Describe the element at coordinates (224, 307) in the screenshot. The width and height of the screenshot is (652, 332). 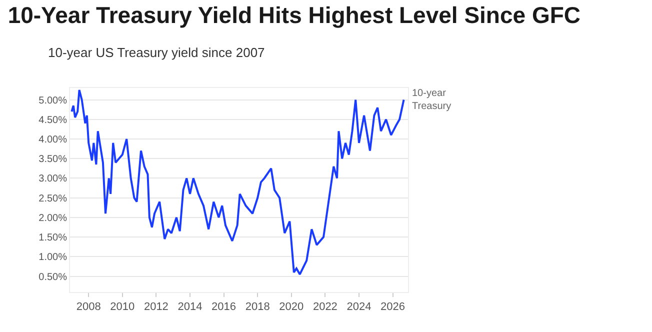
I see `x-tick-label: 2016` at that location.